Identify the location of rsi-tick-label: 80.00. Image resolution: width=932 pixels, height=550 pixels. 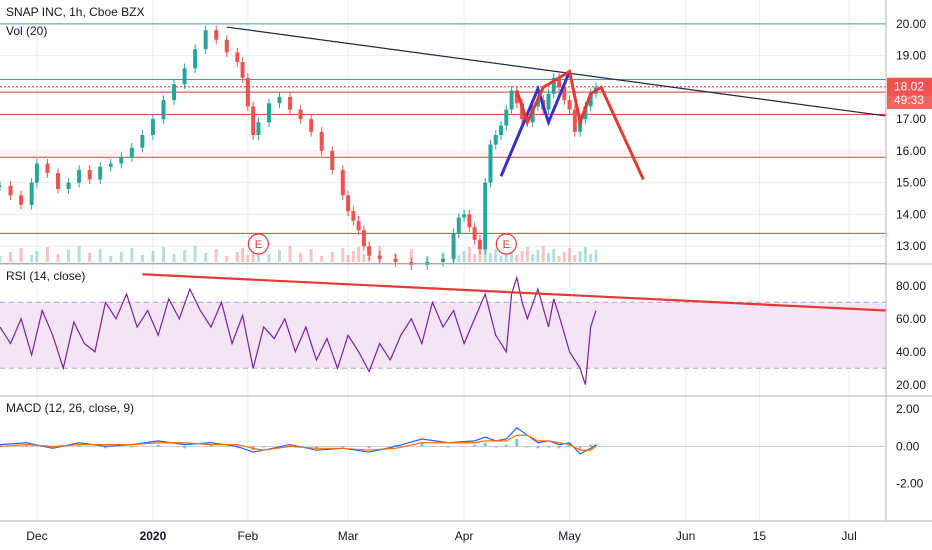
(911, 286).